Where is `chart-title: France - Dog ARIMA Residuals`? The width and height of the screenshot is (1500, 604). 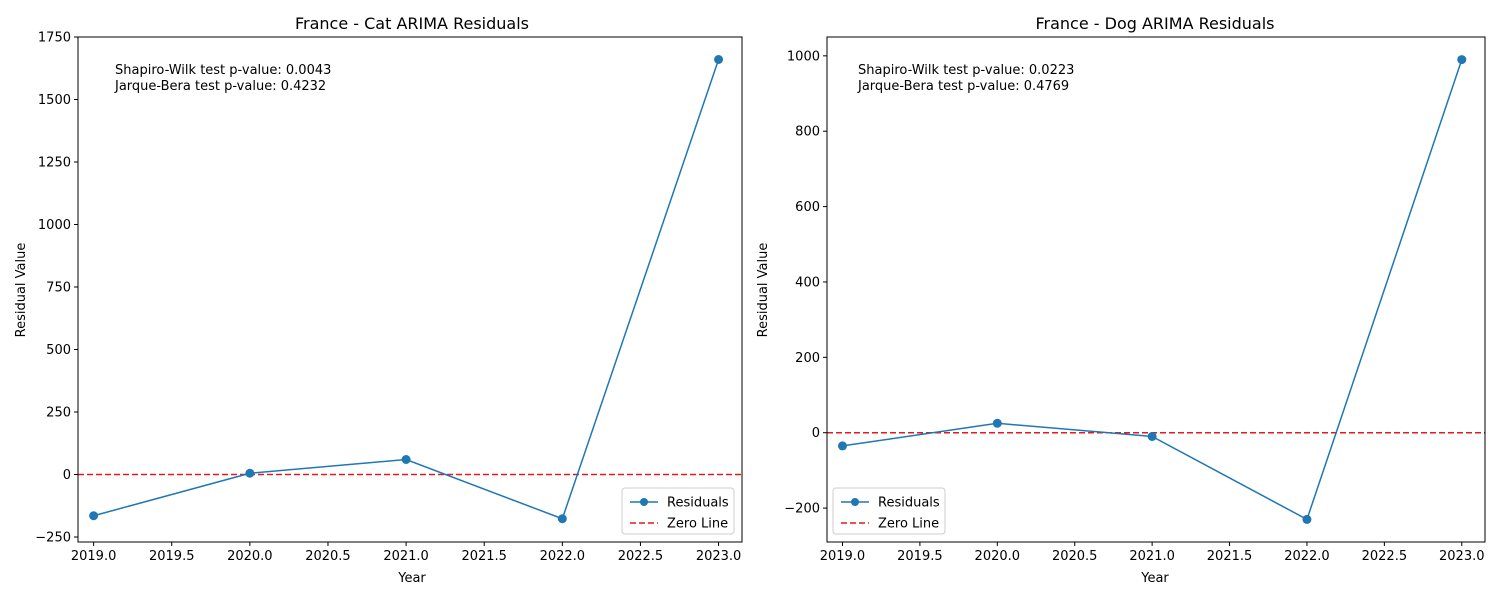
chart-title: France - Dog ARIMA Residuals is located at coordinates (1154, 23).